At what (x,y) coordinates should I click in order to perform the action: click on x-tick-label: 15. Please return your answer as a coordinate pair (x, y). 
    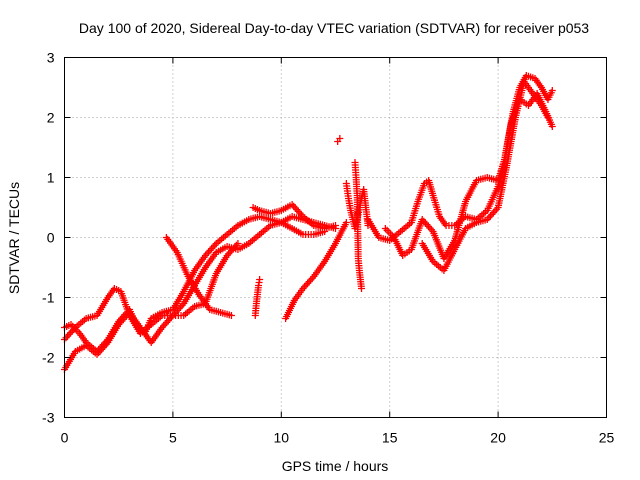
    Looking at the image, I should click on (390, 438).